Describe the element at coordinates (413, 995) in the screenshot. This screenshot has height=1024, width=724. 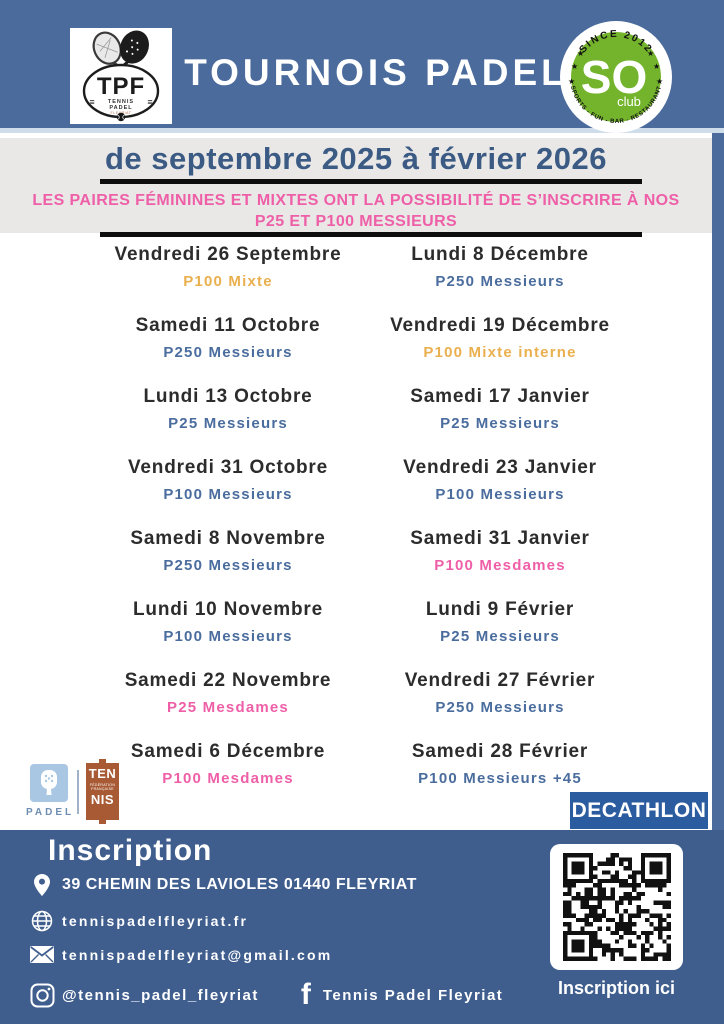
I see `facebook-name: Tennis Padel Fleyriat` at that location.